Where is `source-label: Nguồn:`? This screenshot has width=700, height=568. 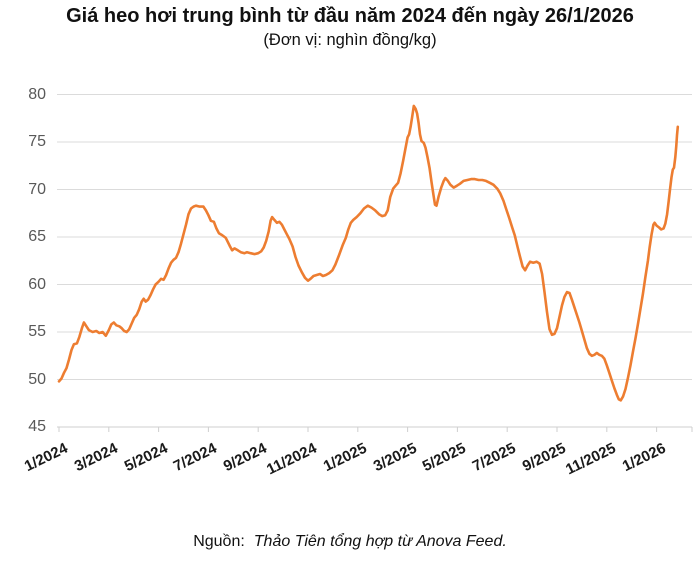 source-label: Nguồn: is located at coordinates (219, 541).